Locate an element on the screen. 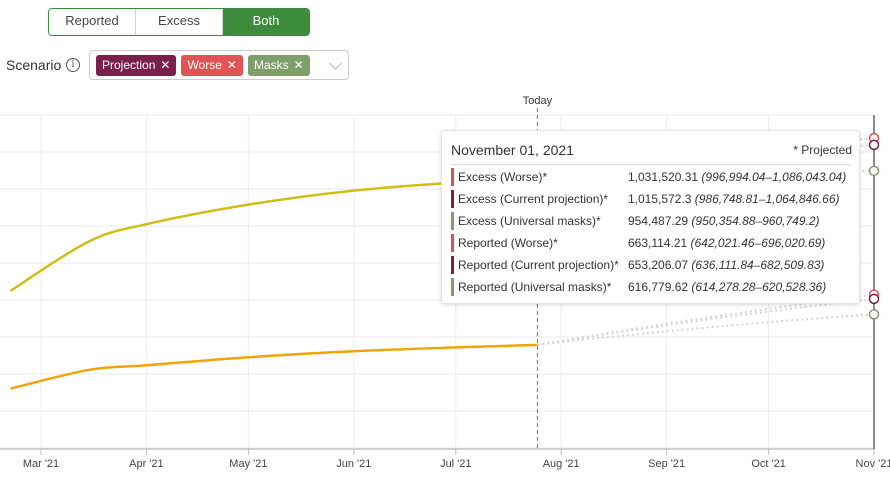  tooltip-value: 663,114.21 is located at coordinates (659, 243).